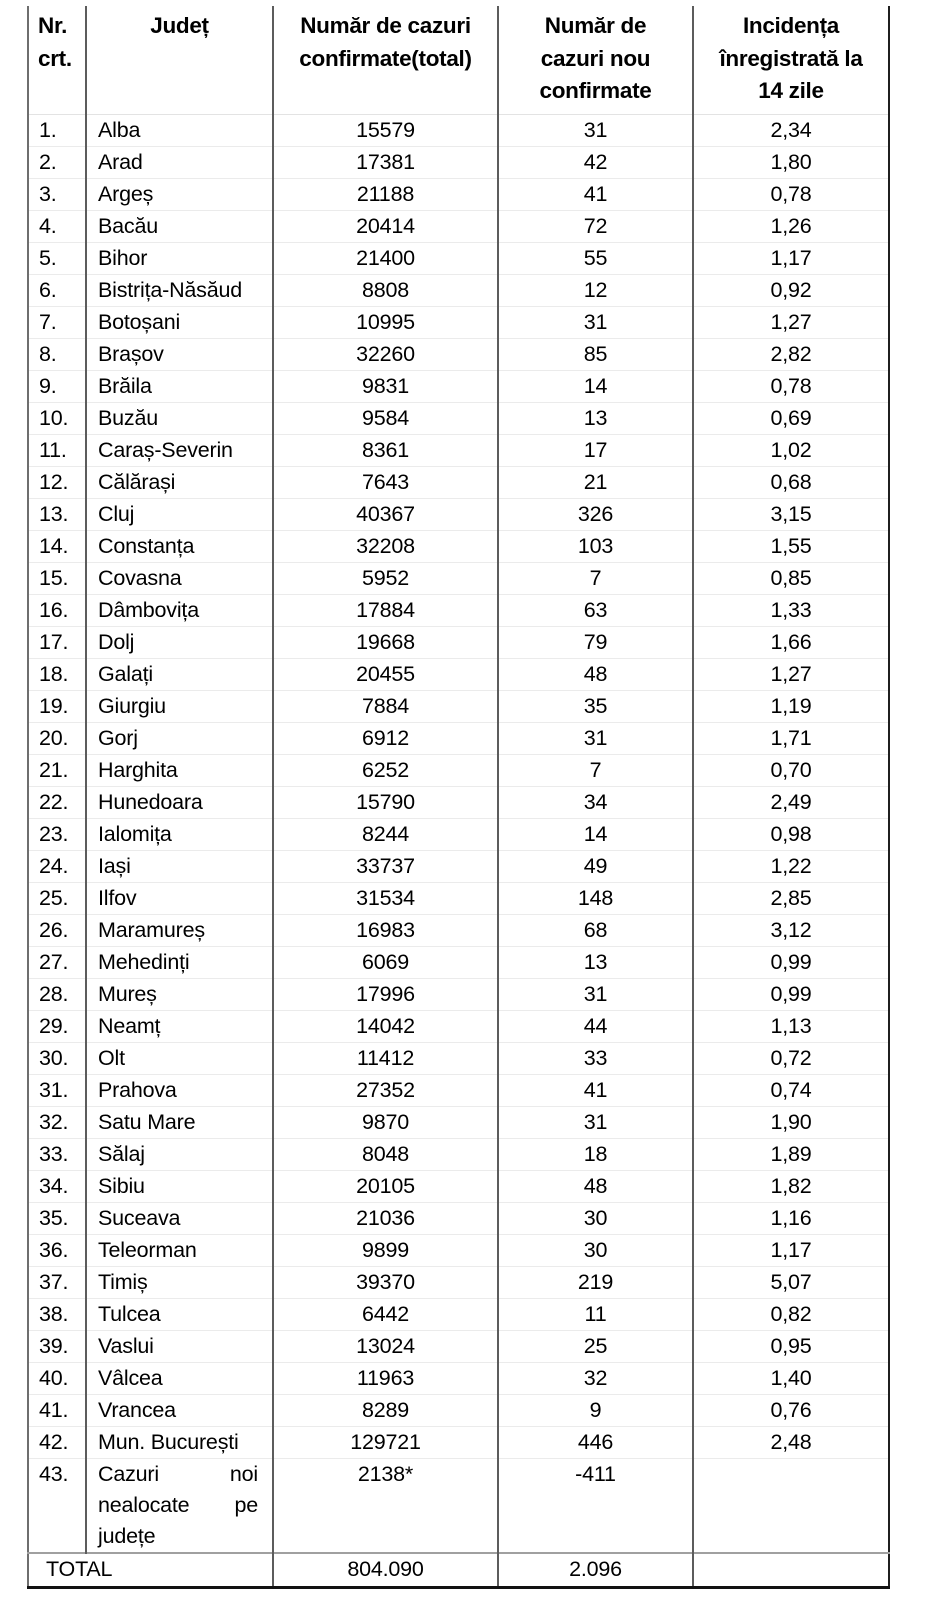 The image size is (936, 1600). What do you see at coordinates (790, 642) in the screenshot?
I see `cell-incidence: 1,66` at bounding box center [790, 642].